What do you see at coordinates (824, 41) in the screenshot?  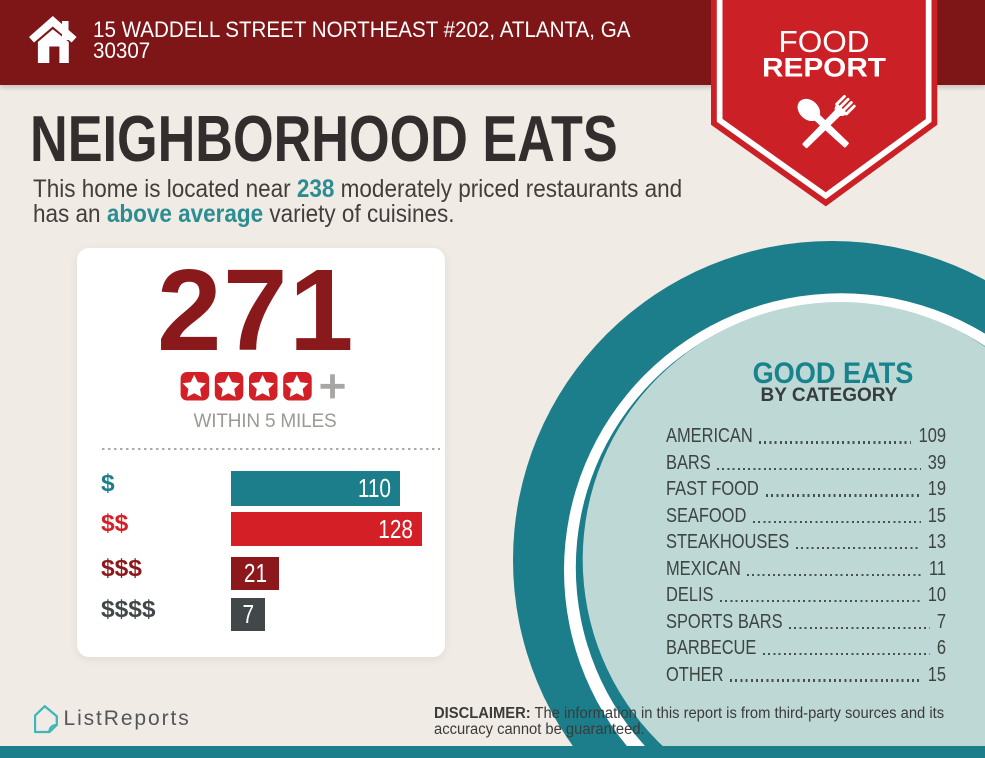 I see `svg-text: FOOD` at bounding box center [824, 41].